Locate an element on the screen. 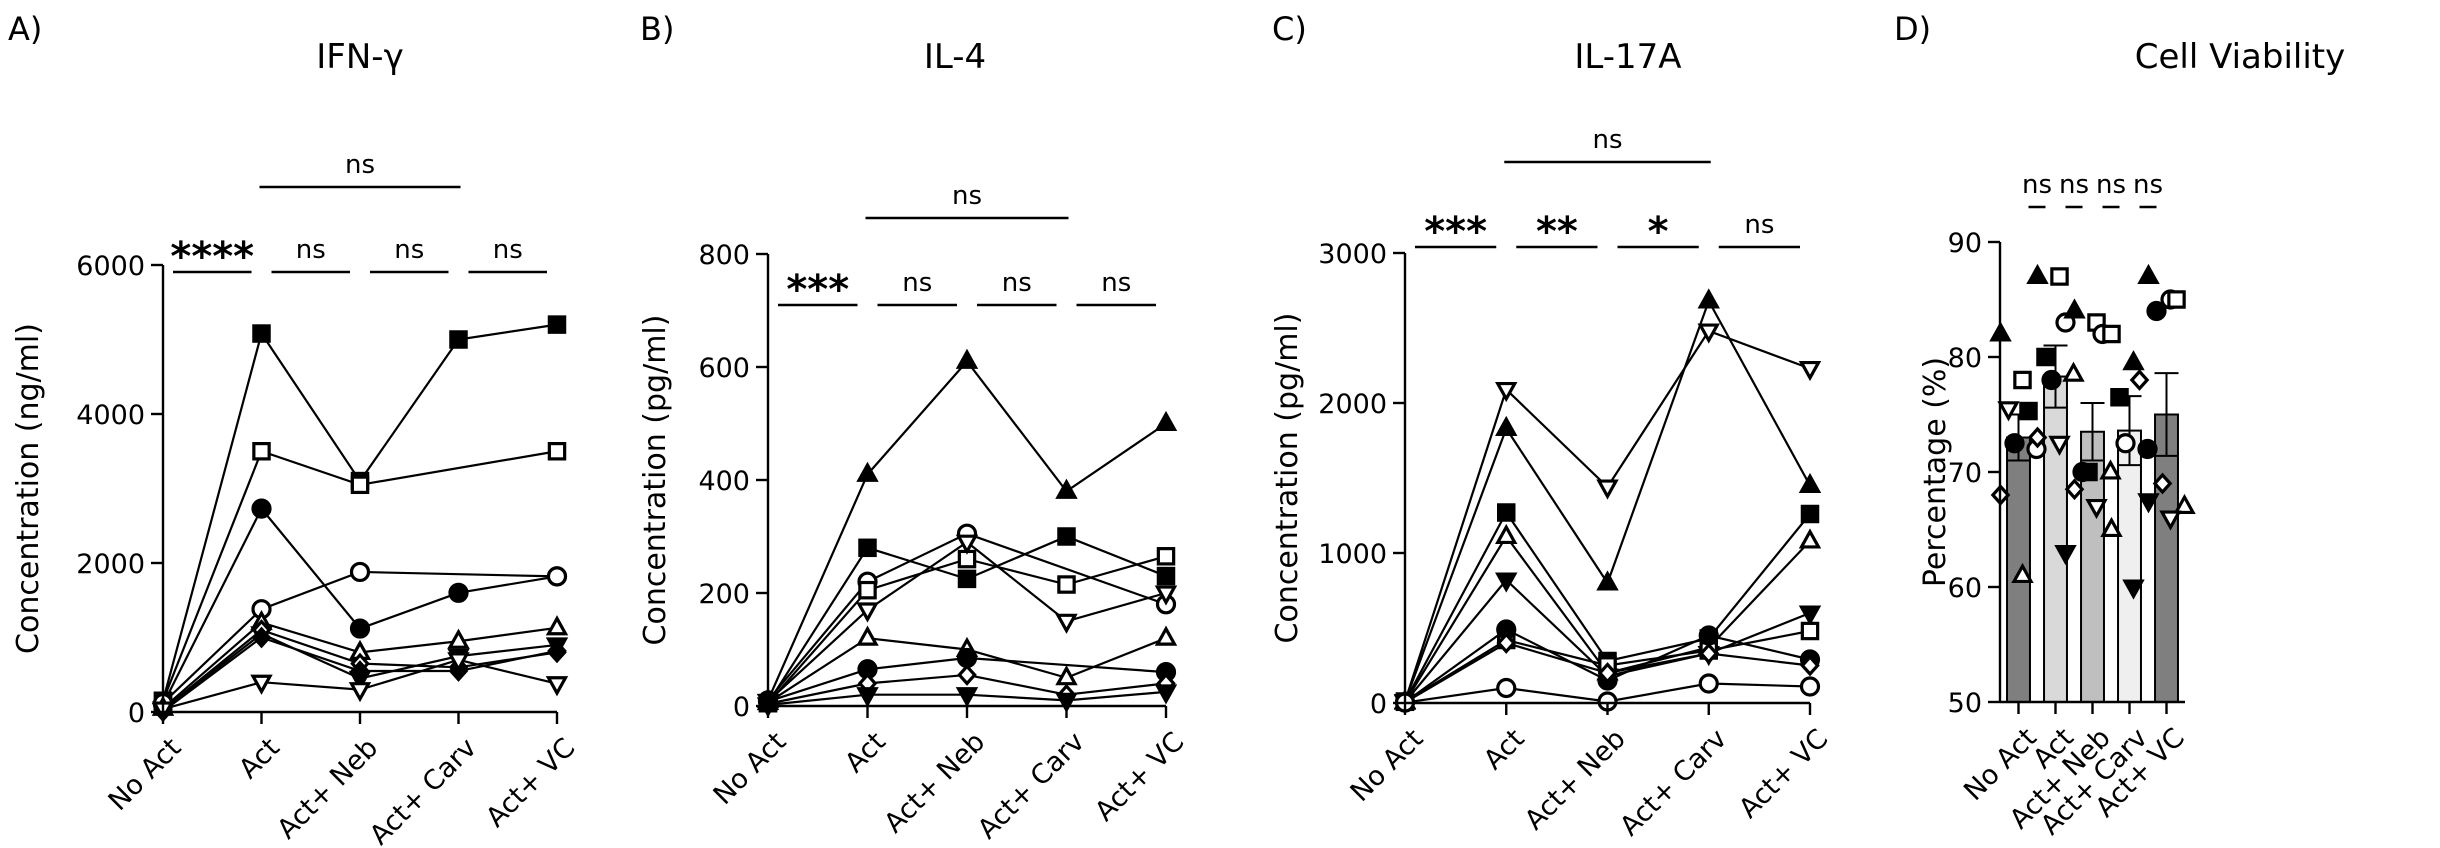 The image size is (2440, 848). y-tick-label-2: 70 is located at coordinates (1965, 473).